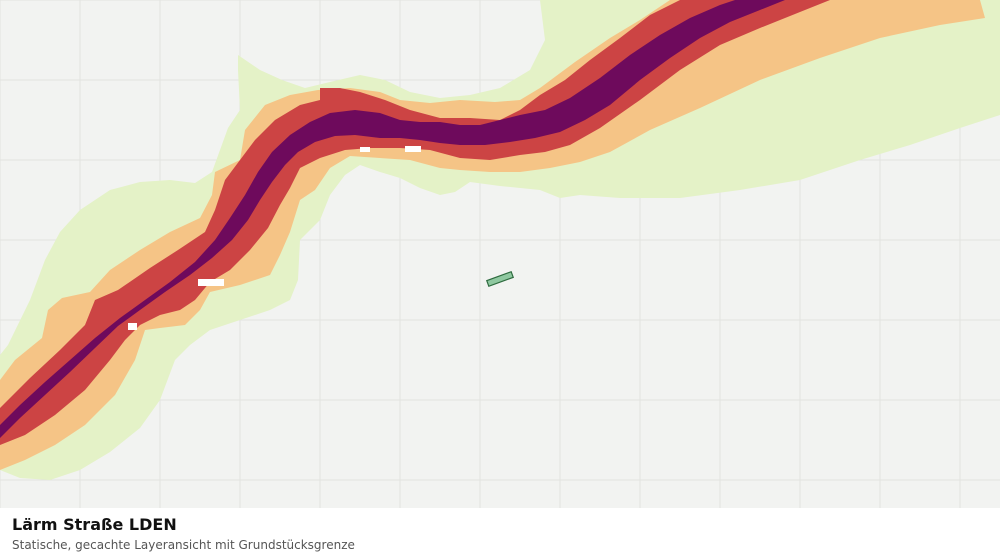 This screenshot has height=560, width=1000. What do you see at coordinates (274, 238) in the screenshot?
I see `map-gaps` at bounding box center [274, 238].